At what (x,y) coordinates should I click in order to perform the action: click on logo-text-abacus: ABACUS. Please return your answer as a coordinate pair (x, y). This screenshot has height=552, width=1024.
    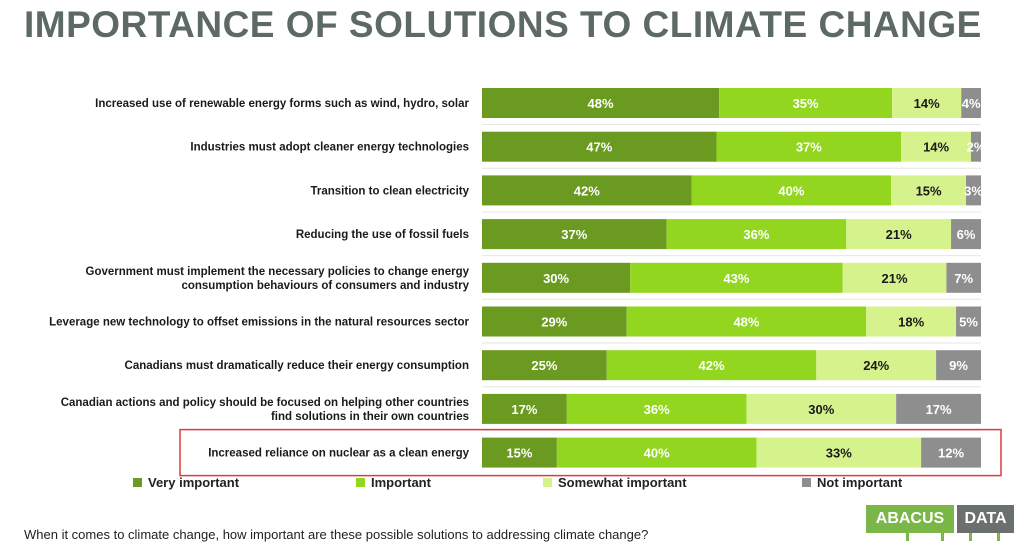
    Looking at the image, I should click on (910, 519).